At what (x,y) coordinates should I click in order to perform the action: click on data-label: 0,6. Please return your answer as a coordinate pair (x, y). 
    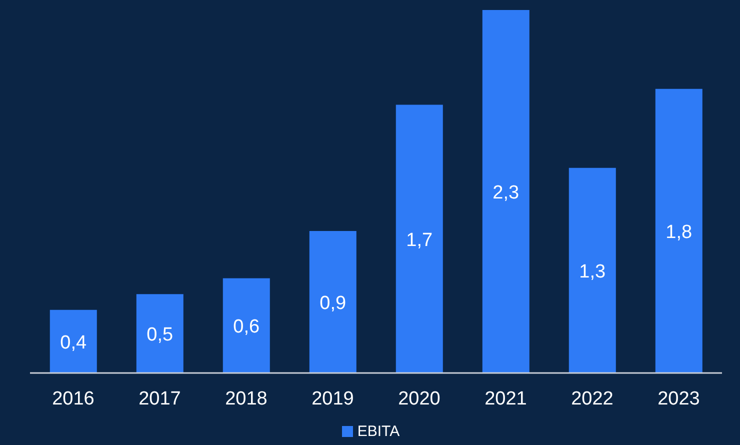
    Looking at the image, I should click on (246, 327).